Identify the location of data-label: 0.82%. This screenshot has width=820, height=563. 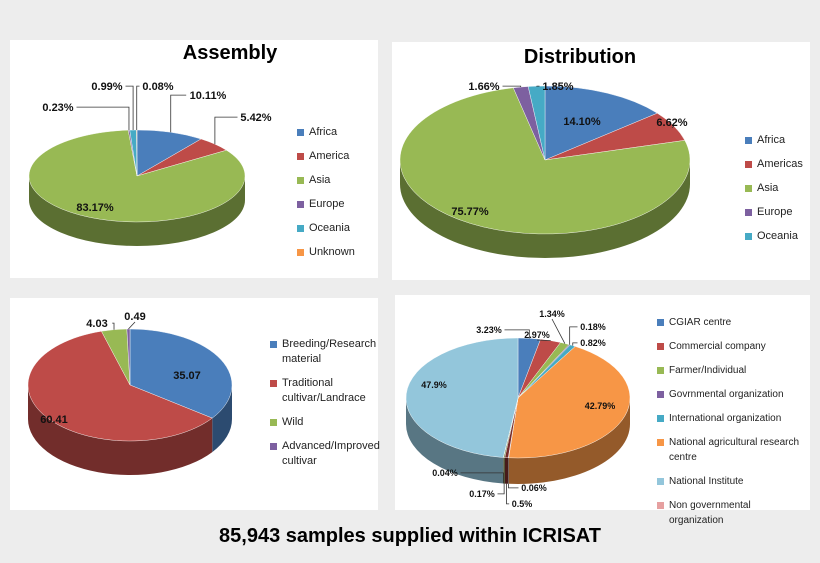
(593, 343).